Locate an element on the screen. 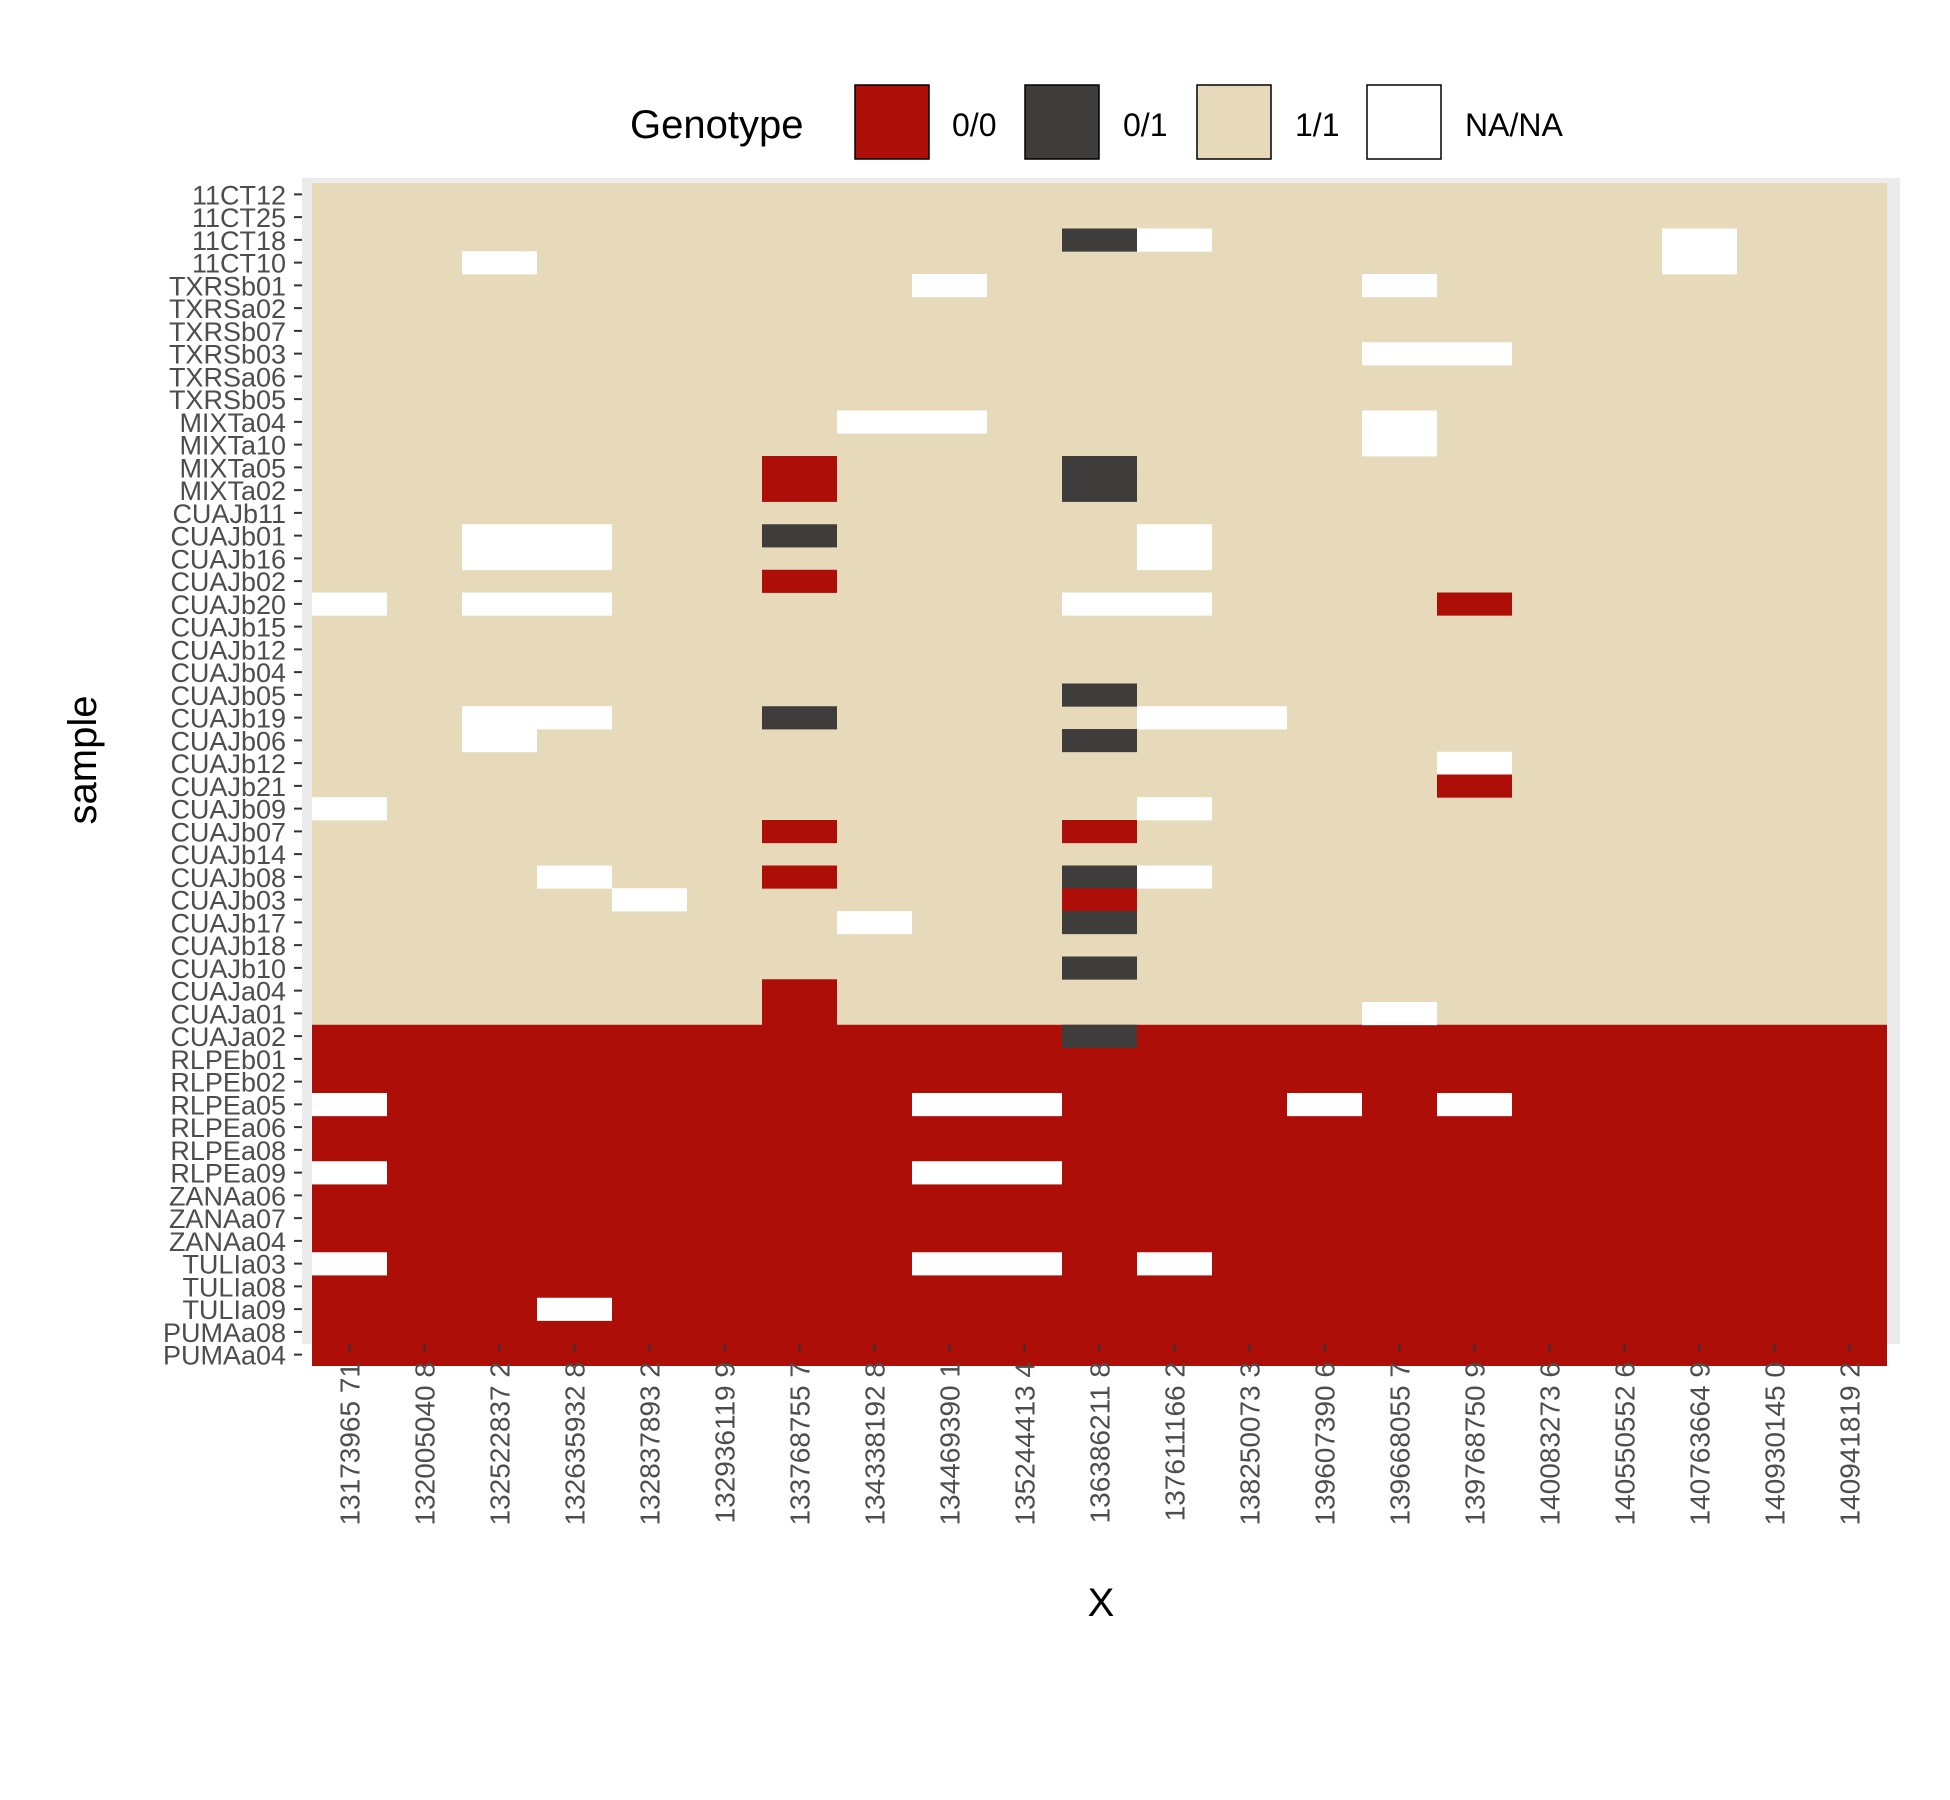  y-tick-label: RLPEb02 is located at coordinates (228, 1083).